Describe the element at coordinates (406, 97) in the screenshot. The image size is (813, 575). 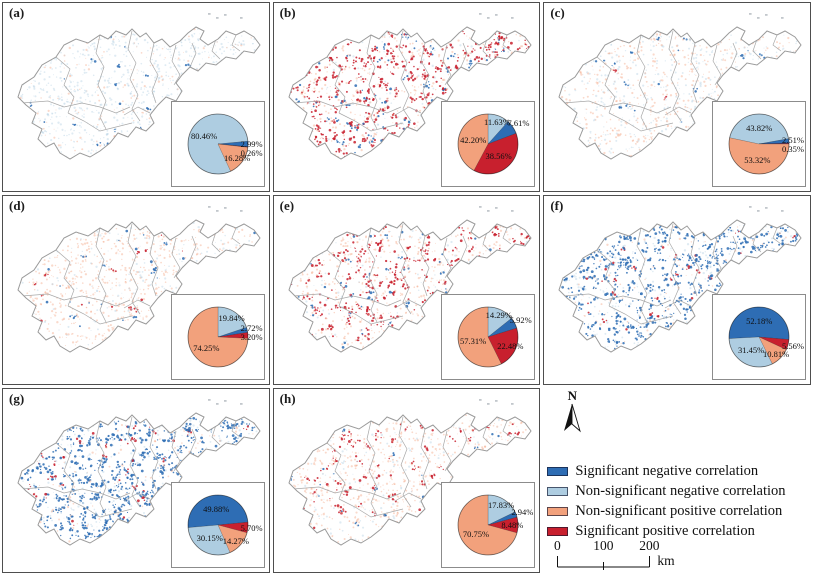
I see `map-panel-b: (b) 11.63% 7.61% 38.56% 42.20%` at that location.